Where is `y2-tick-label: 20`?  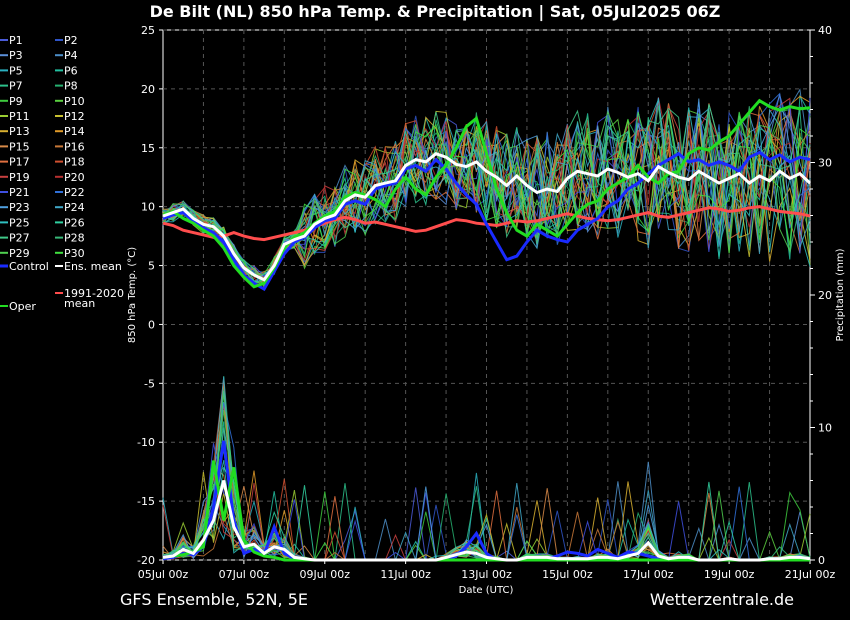 y2-tick-label: 20 is located at coordinates (825, 295).